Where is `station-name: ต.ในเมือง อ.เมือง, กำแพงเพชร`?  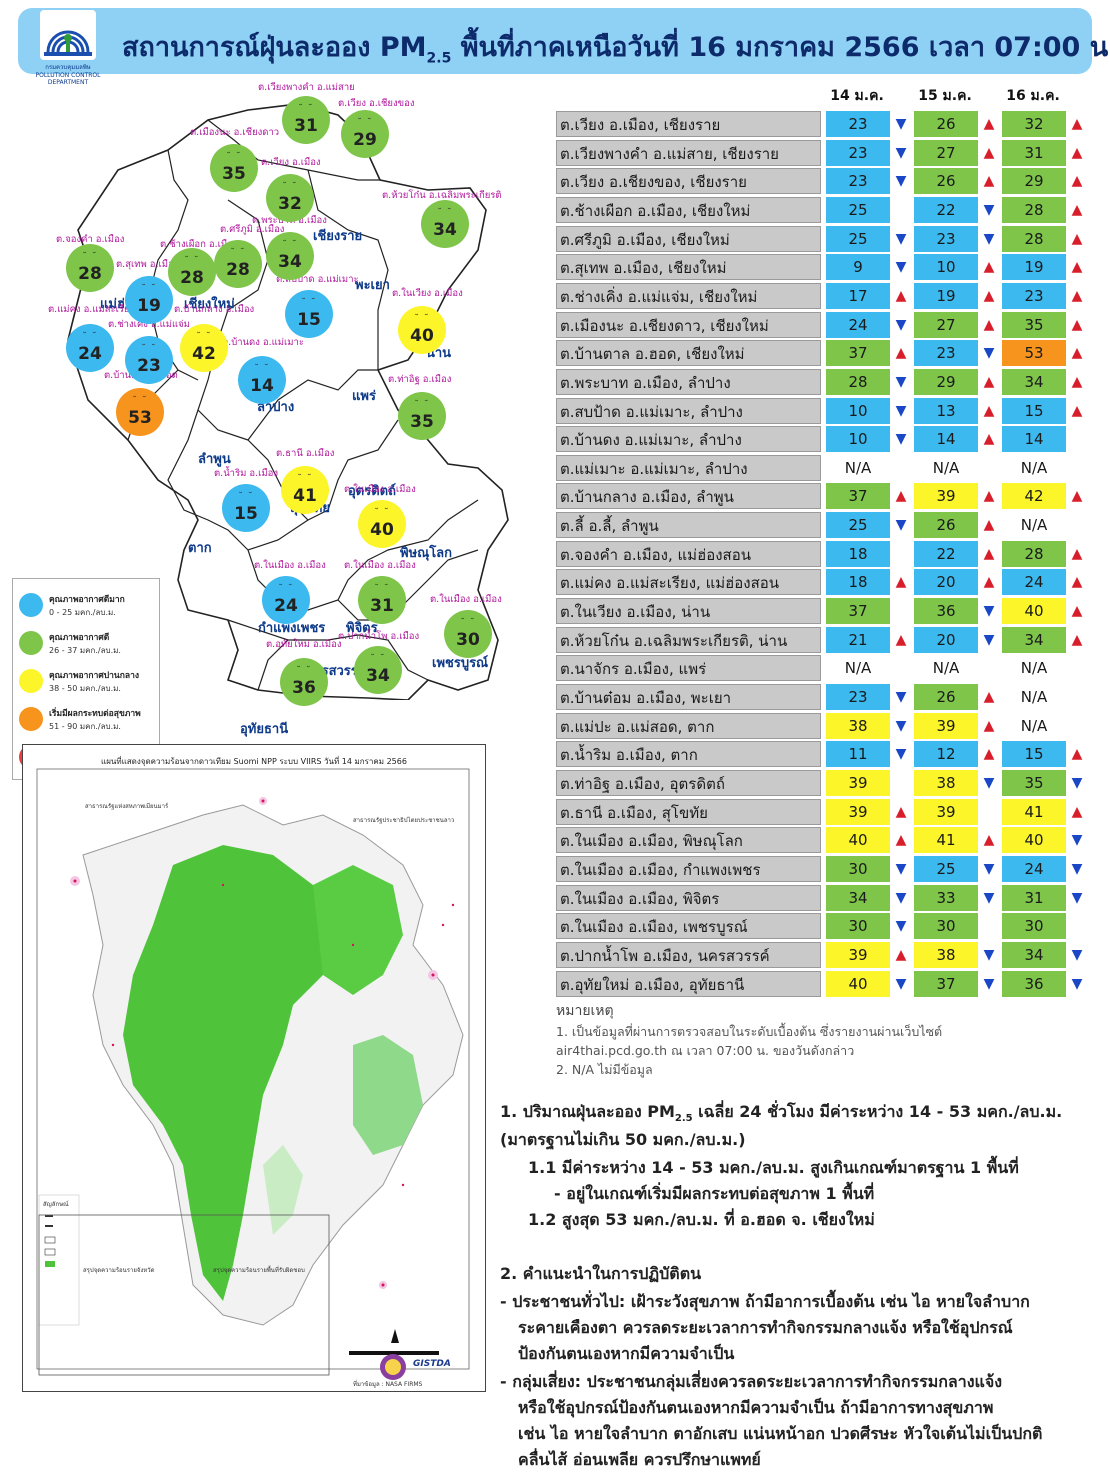
station-name: ต.ในเมือง อ.เมือง, กำแพงเพชร is located at coordinates (688, 868).